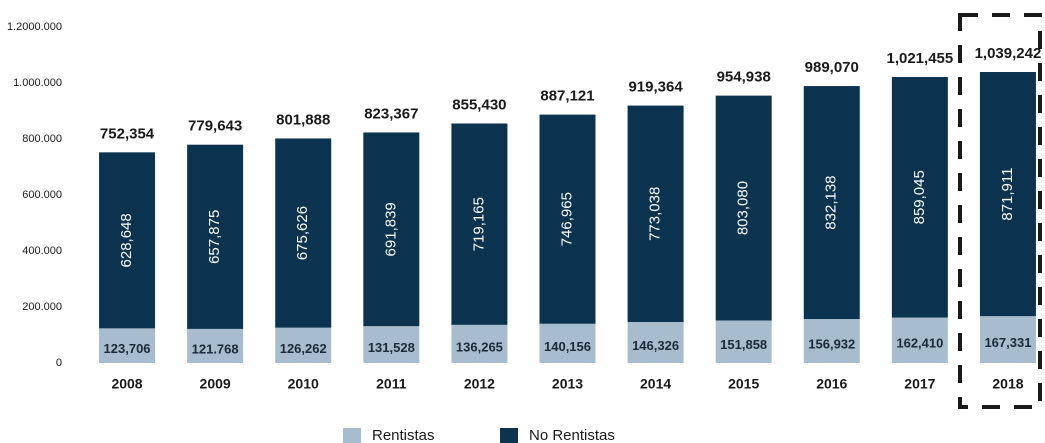 The width and height of the screenshot is (1045, 443). I want to click on segment-label: 131,528, so click(391, 347).